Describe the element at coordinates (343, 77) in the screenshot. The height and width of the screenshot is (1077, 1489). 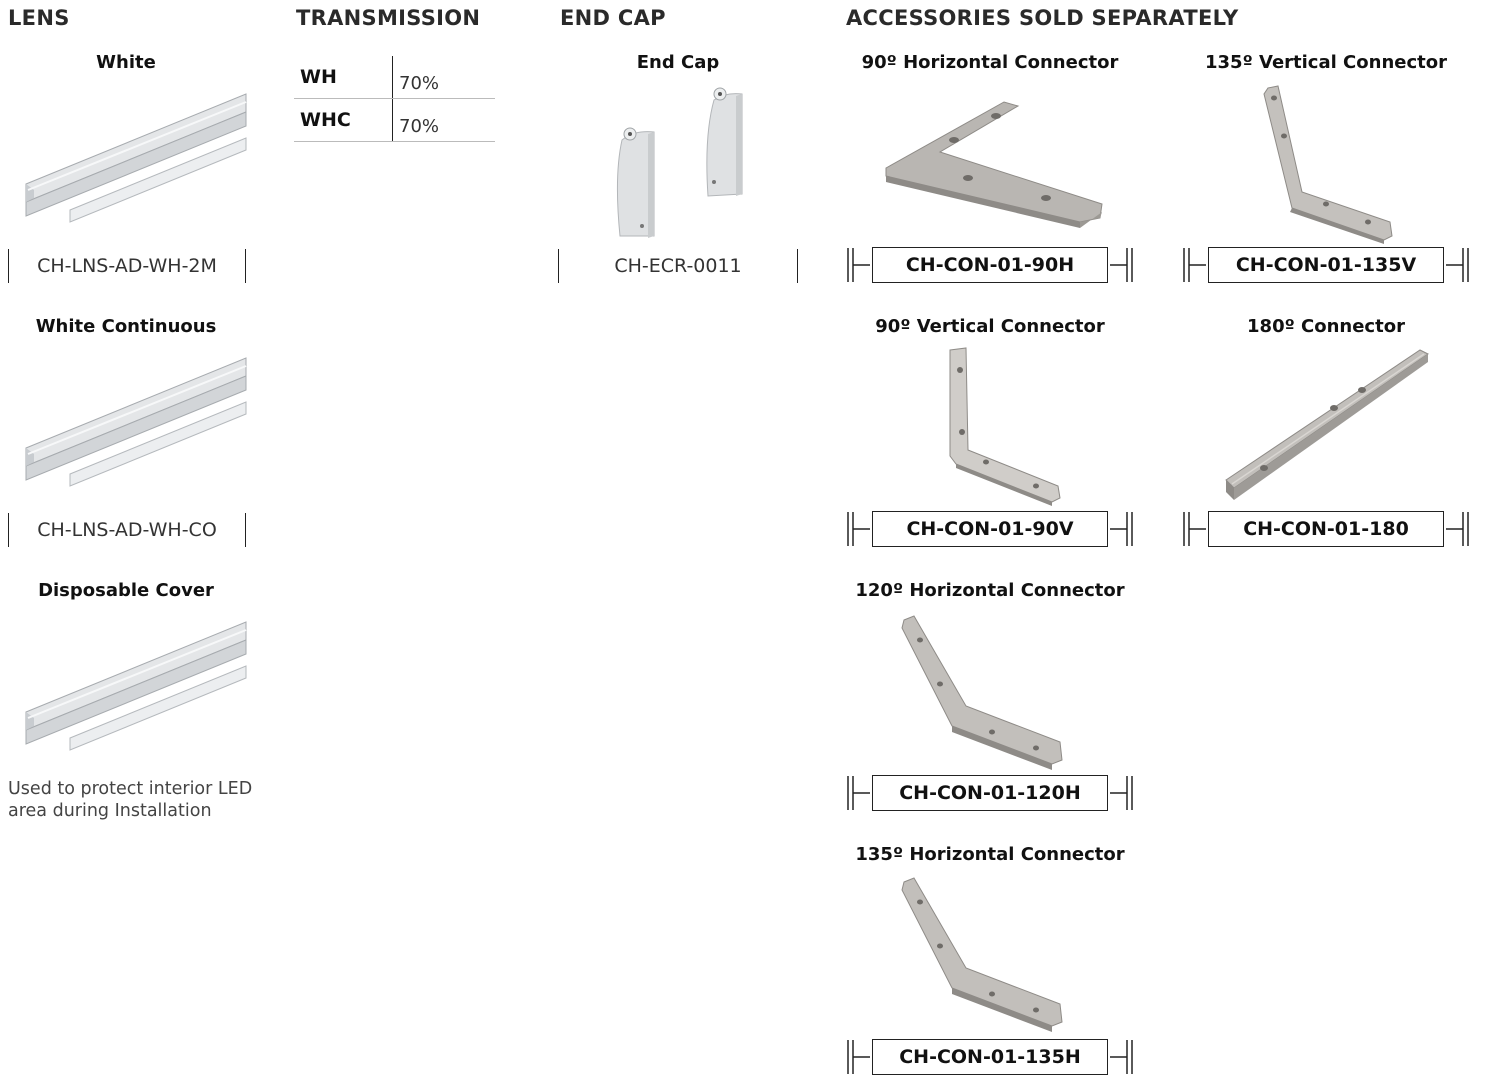
I see `transmission-code: WH` at that location.